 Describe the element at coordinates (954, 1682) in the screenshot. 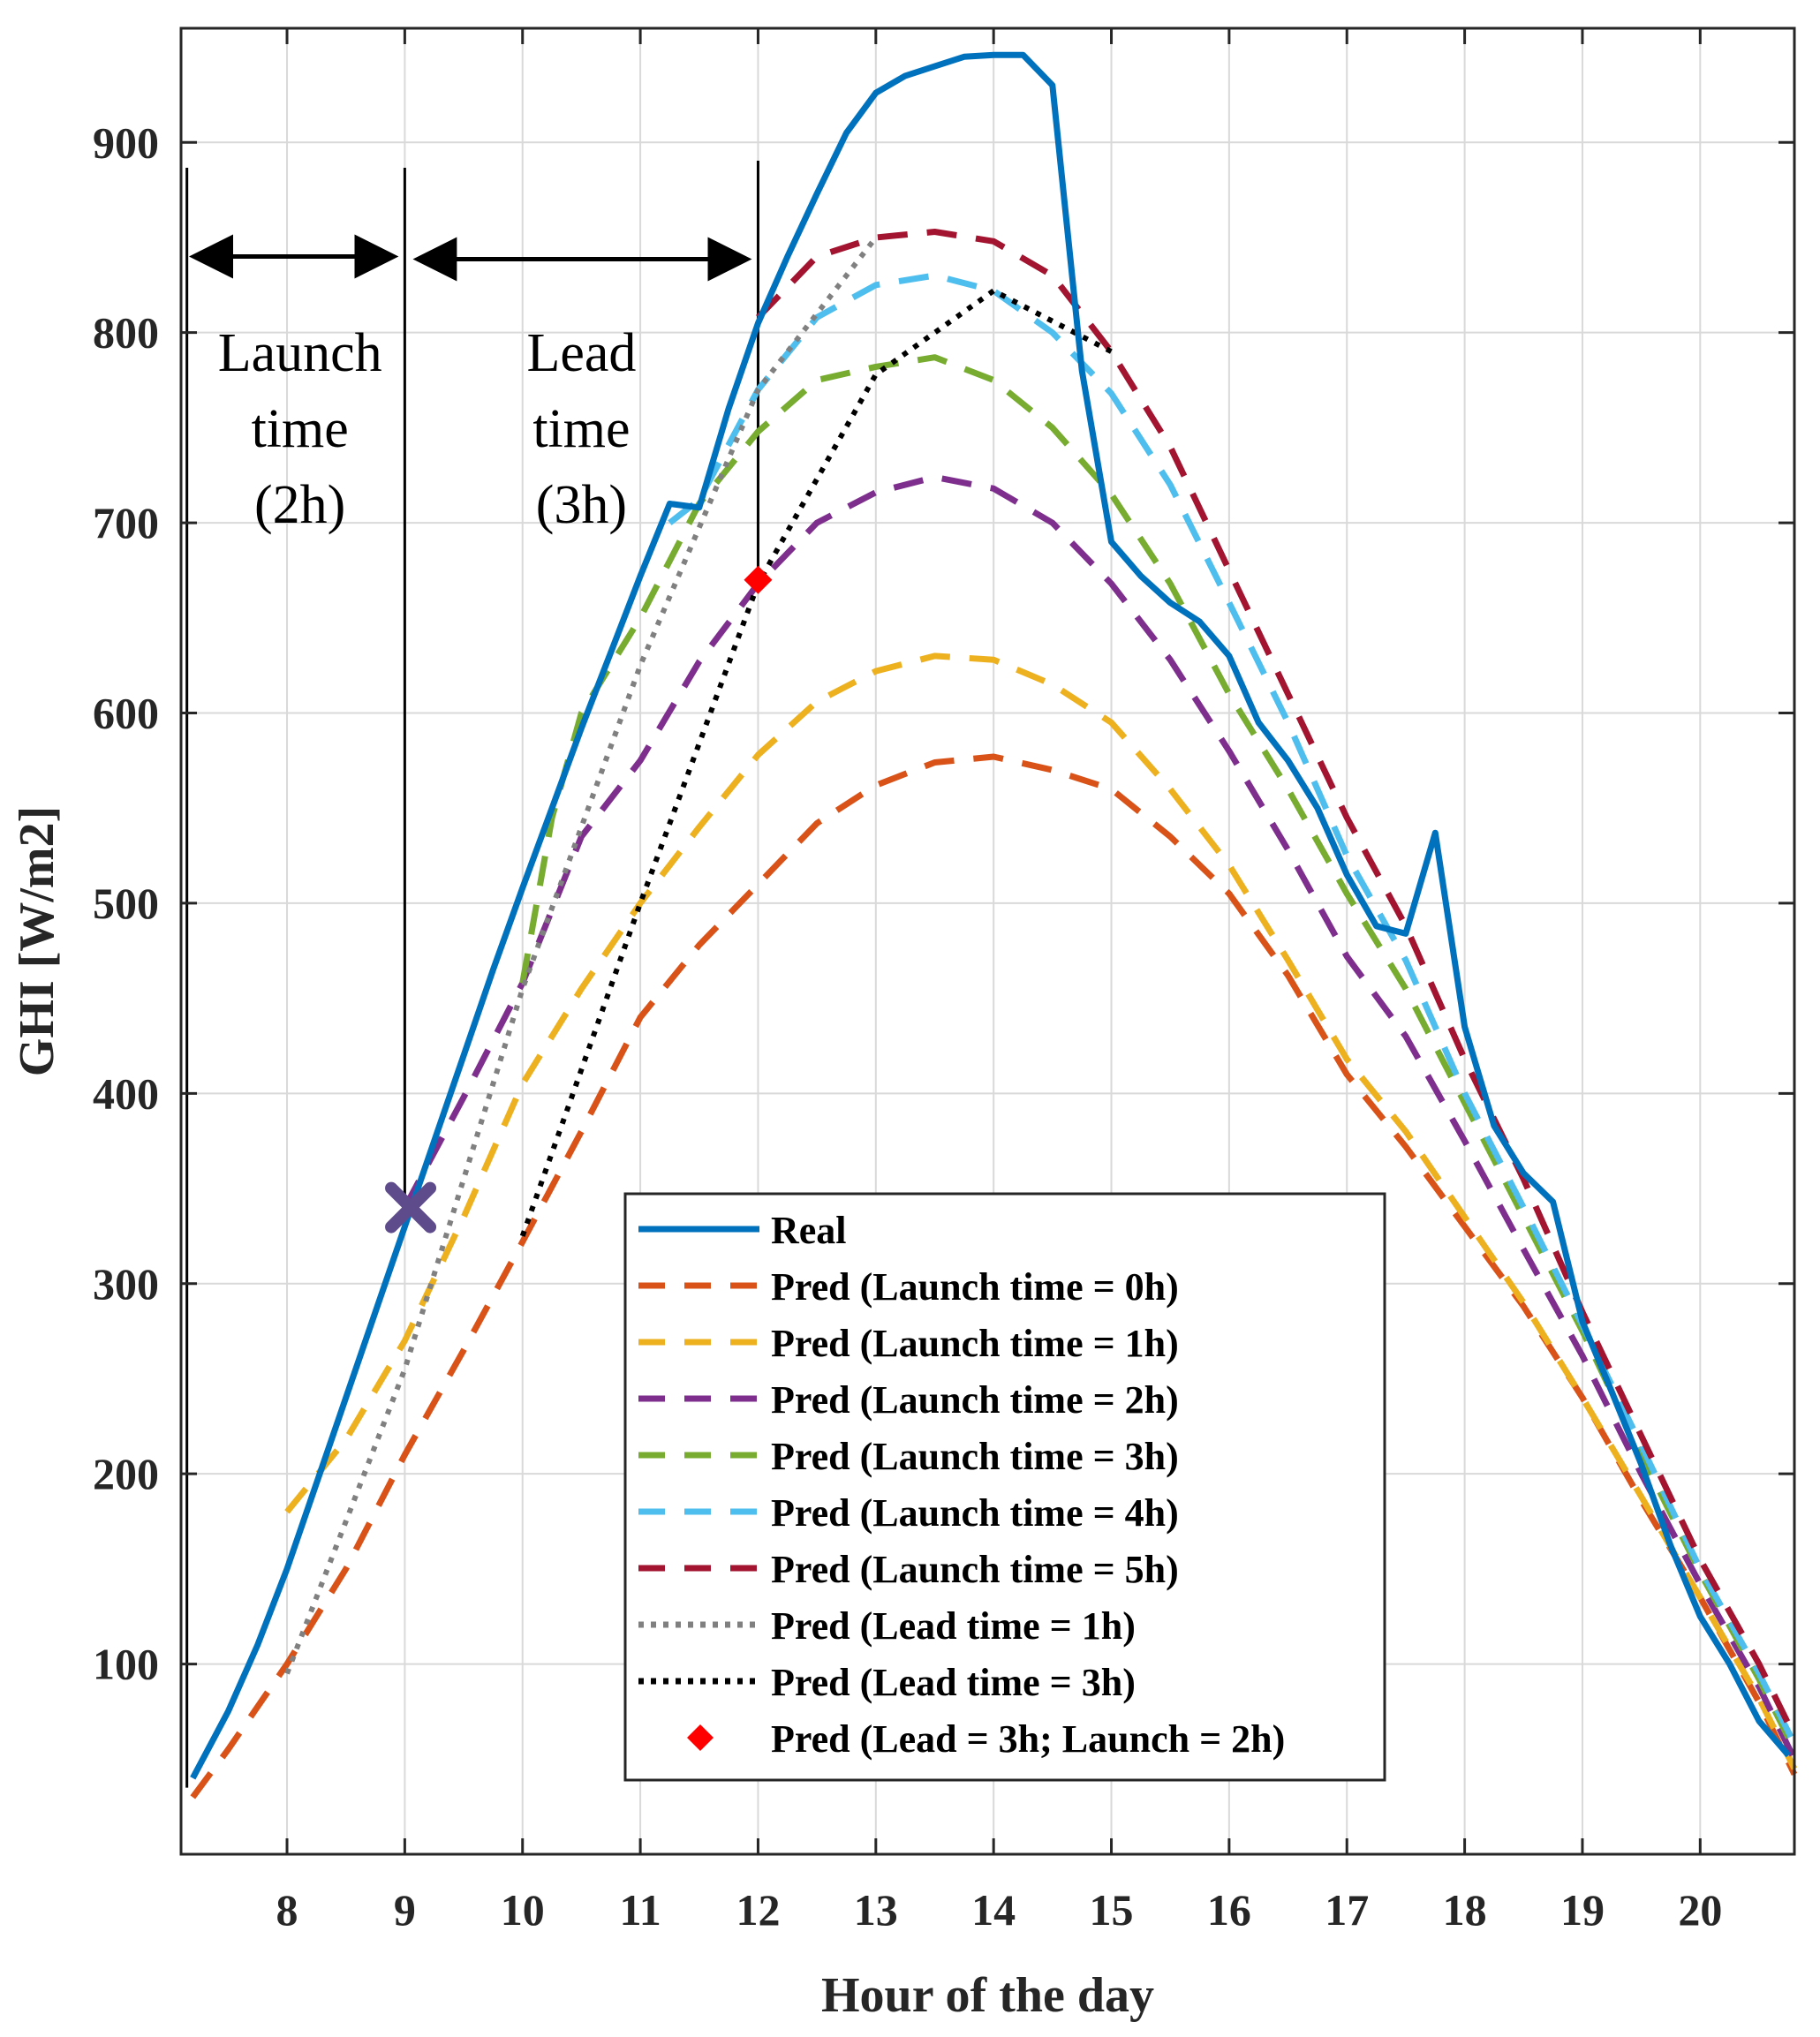

I see `legend-label: Pred (Lead time = 3h)` at that location.